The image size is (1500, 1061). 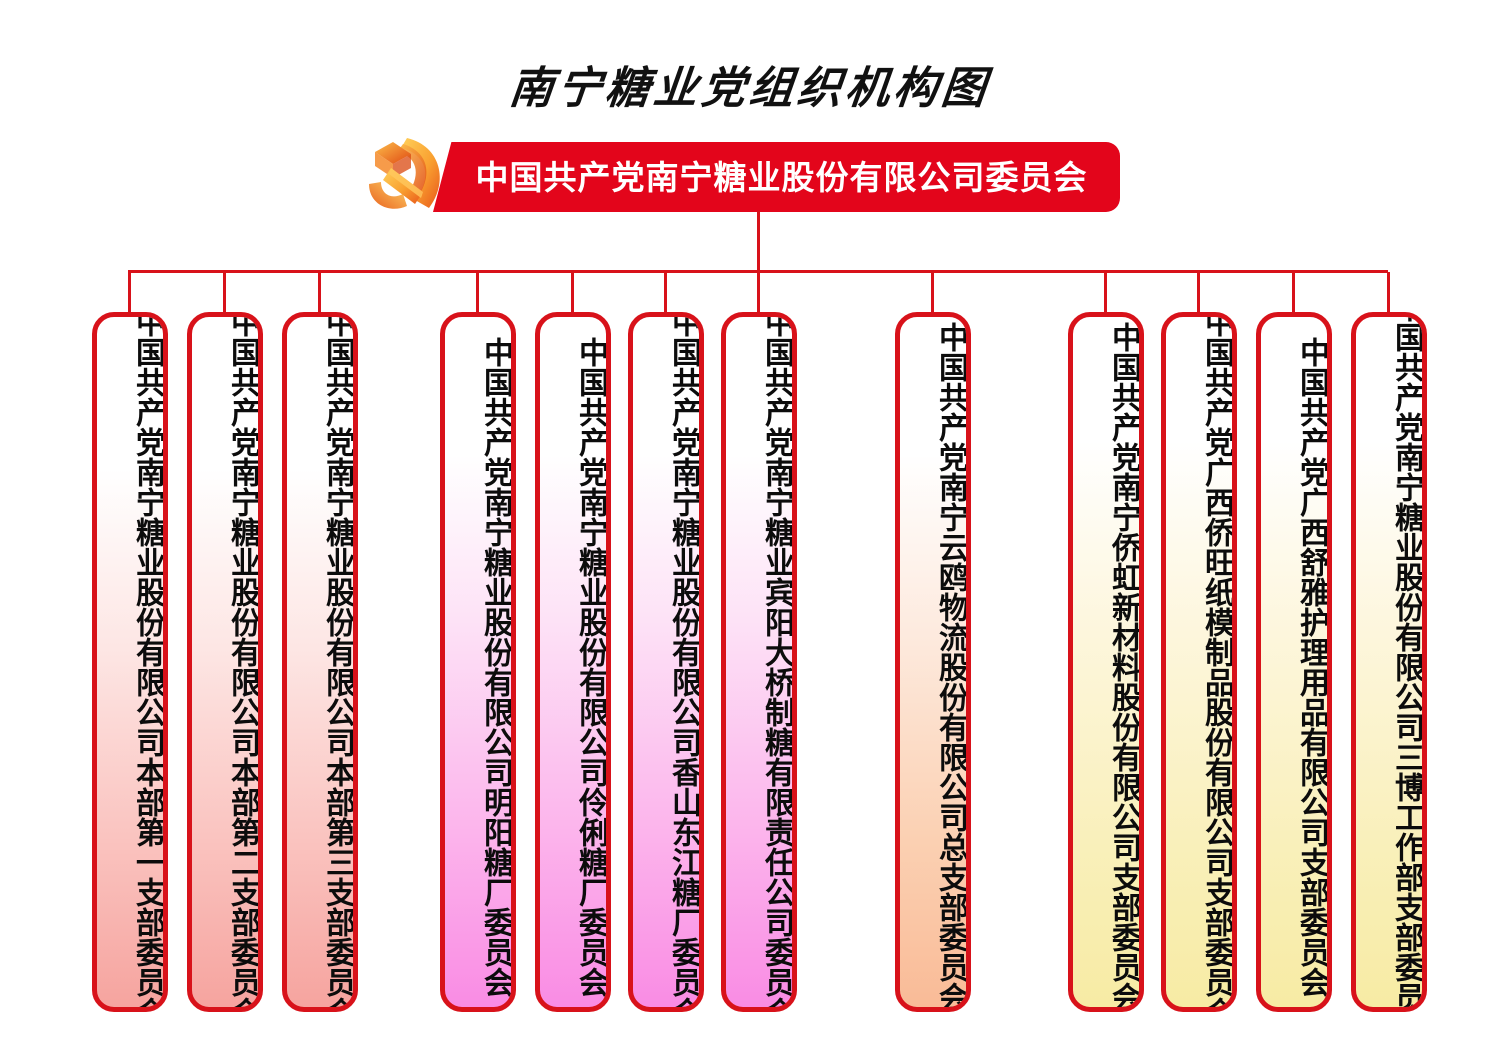 I want to click on root-node: 中国共产党南宁糖业股份有限公司委员会, so click(x=732, y=170).